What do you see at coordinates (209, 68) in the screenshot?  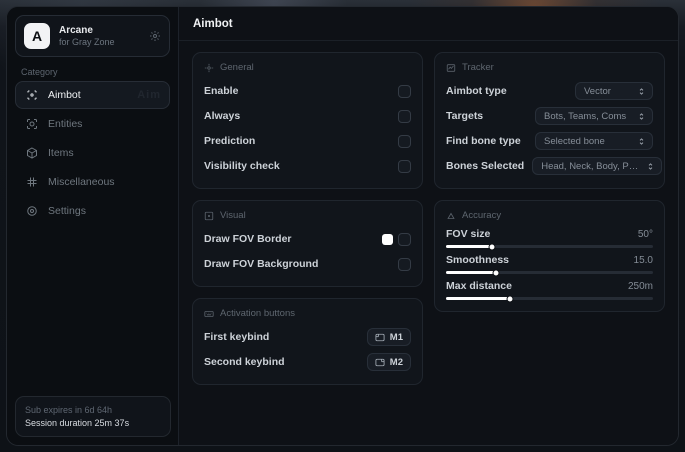 I see `crosshair-icon` at bounding box center [209, 68].